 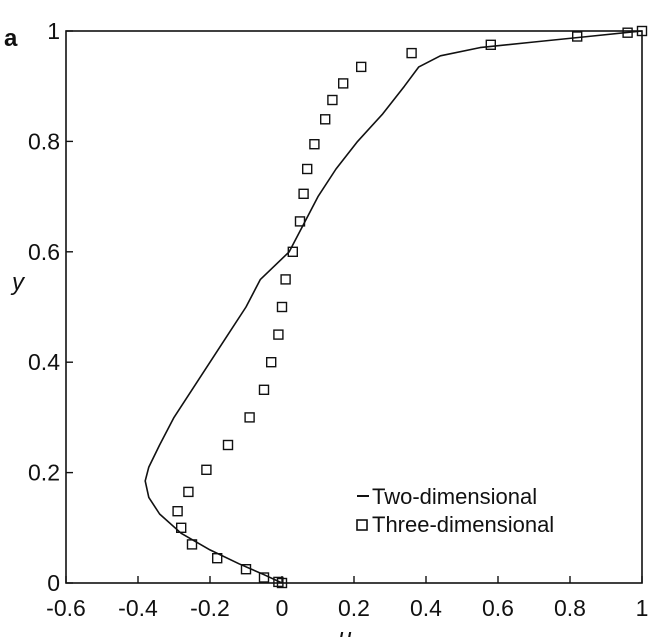 What do you see at coordinates (426, 608) in the screenshot?
I see `x-tick-label: 0.4` at bounding box center [426, 608].